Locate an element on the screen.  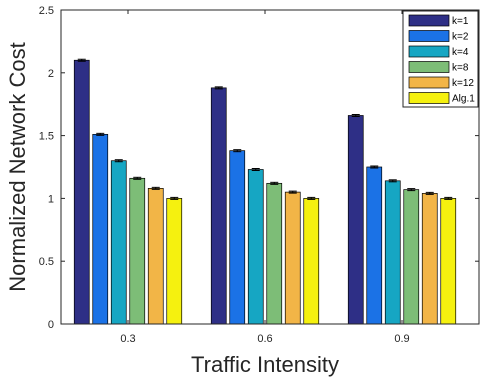
bar-k-2-0.3 is located at coordinates (100, 229).